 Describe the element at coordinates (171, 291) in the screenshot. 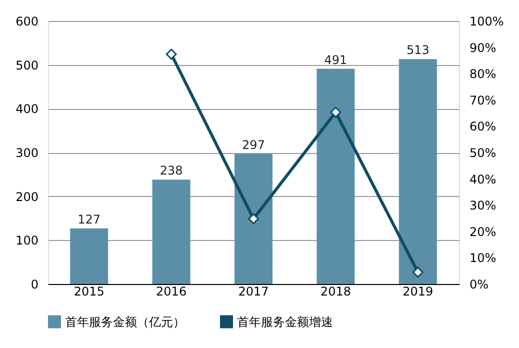

I see `x-tick-label: 2016` at that location.